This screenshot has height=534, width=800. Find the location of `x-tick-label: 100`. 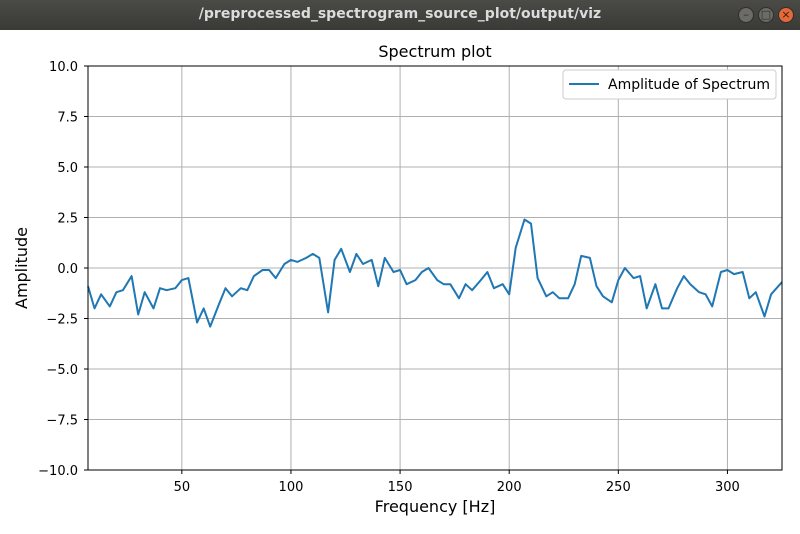

x-tick-label: 100 is located at coordinates (291, 487).